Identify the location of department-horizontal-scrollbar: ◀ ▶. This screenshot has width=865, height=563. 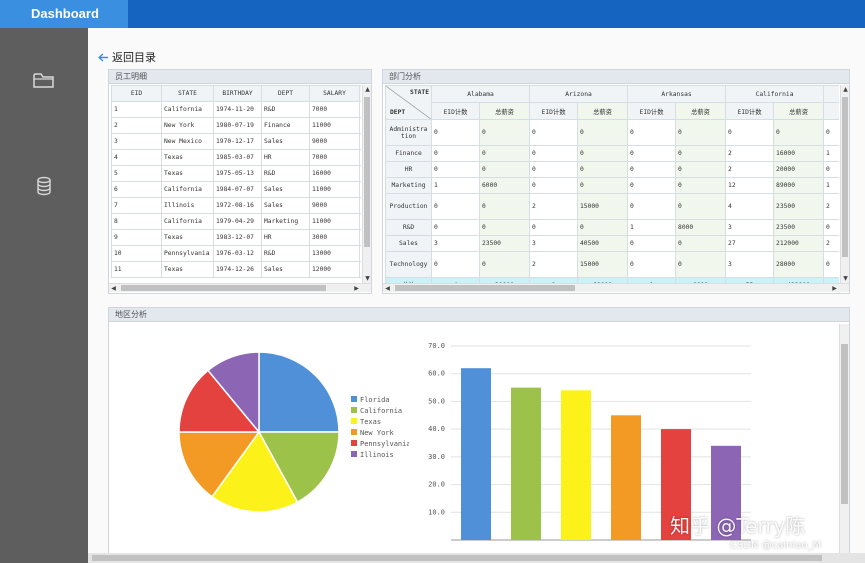
(616, 287).